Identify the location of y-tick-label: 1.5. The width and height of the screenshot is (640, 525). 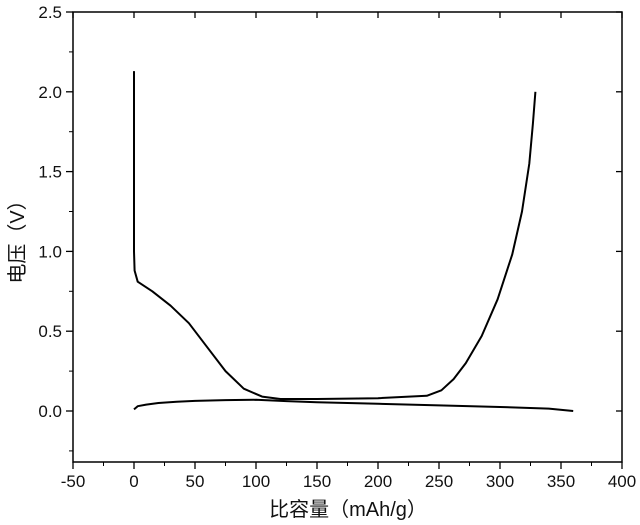
(50, 172).